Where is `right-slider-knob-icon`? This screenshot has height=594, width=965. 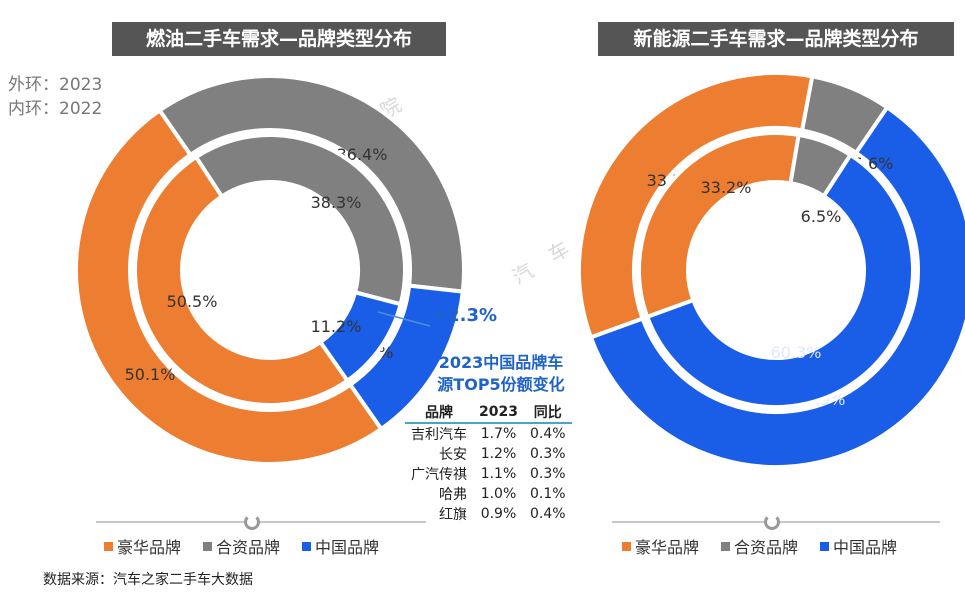
right-slider-knob-icon is located at coordinates (772, 522).